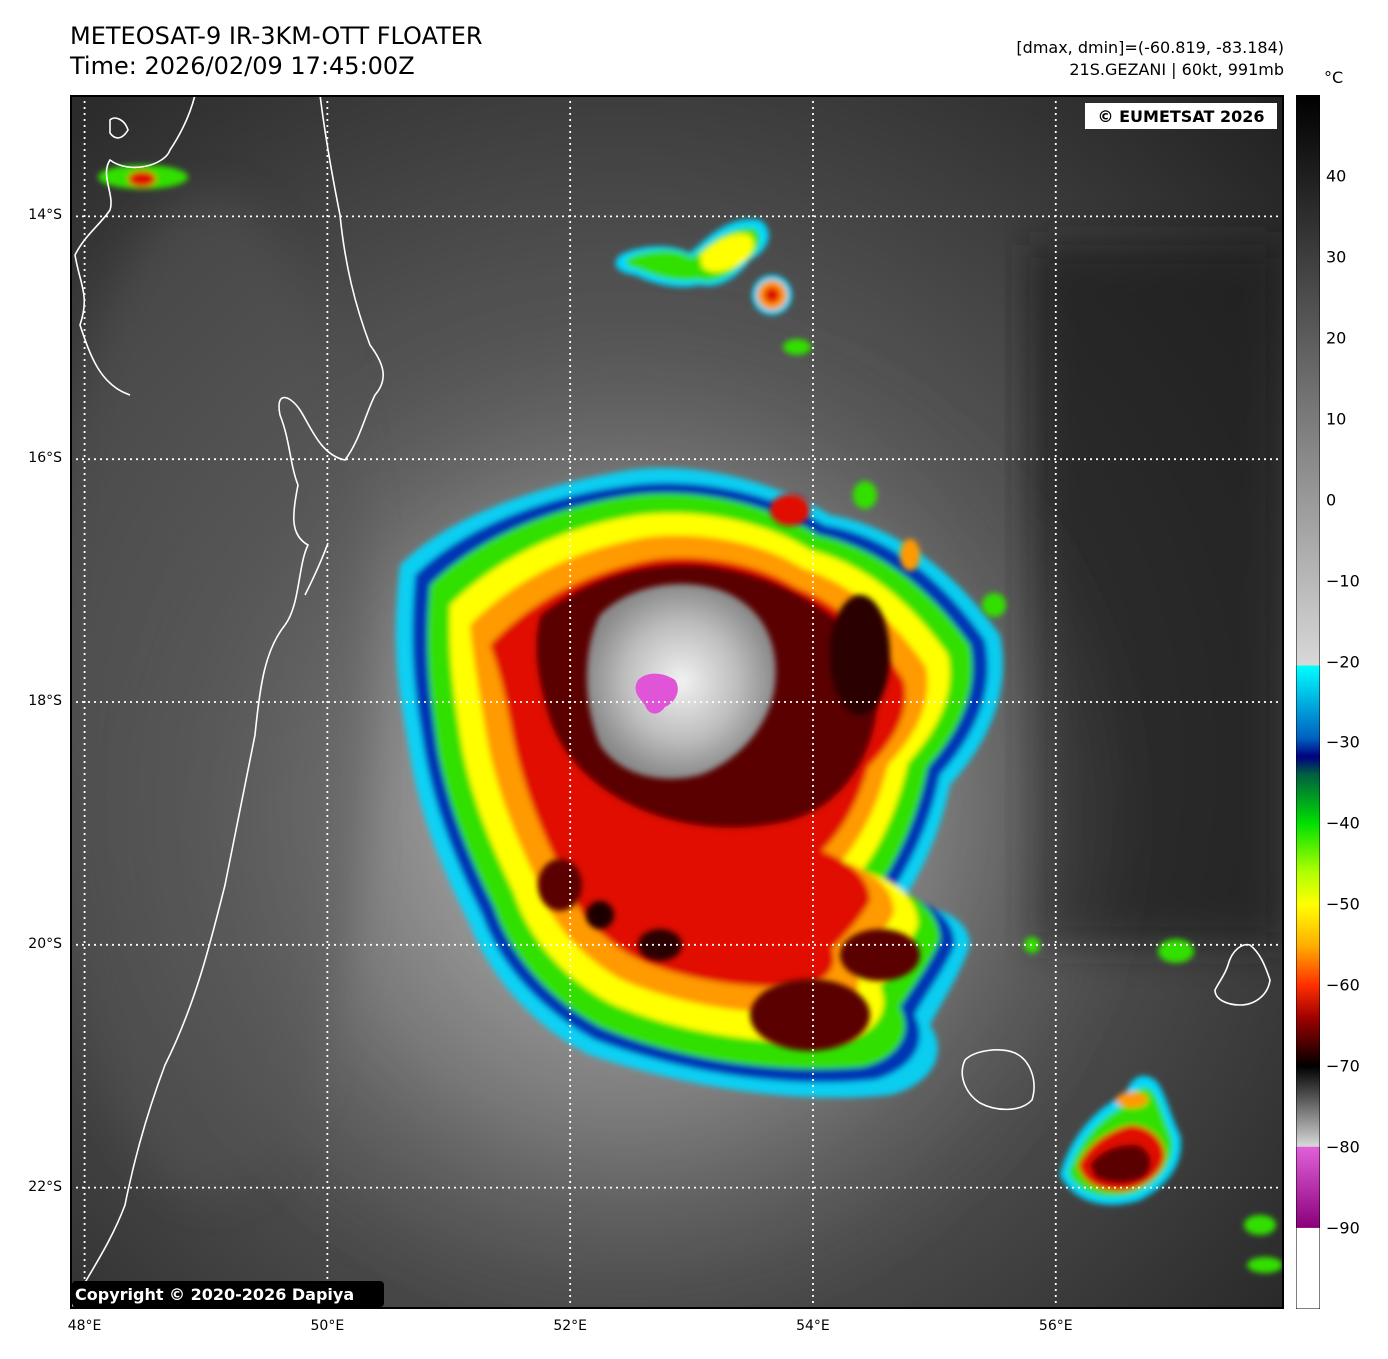 The image size is (1388, 1359). I want to click on longitude-label: 50°E, so click(327, 1326).